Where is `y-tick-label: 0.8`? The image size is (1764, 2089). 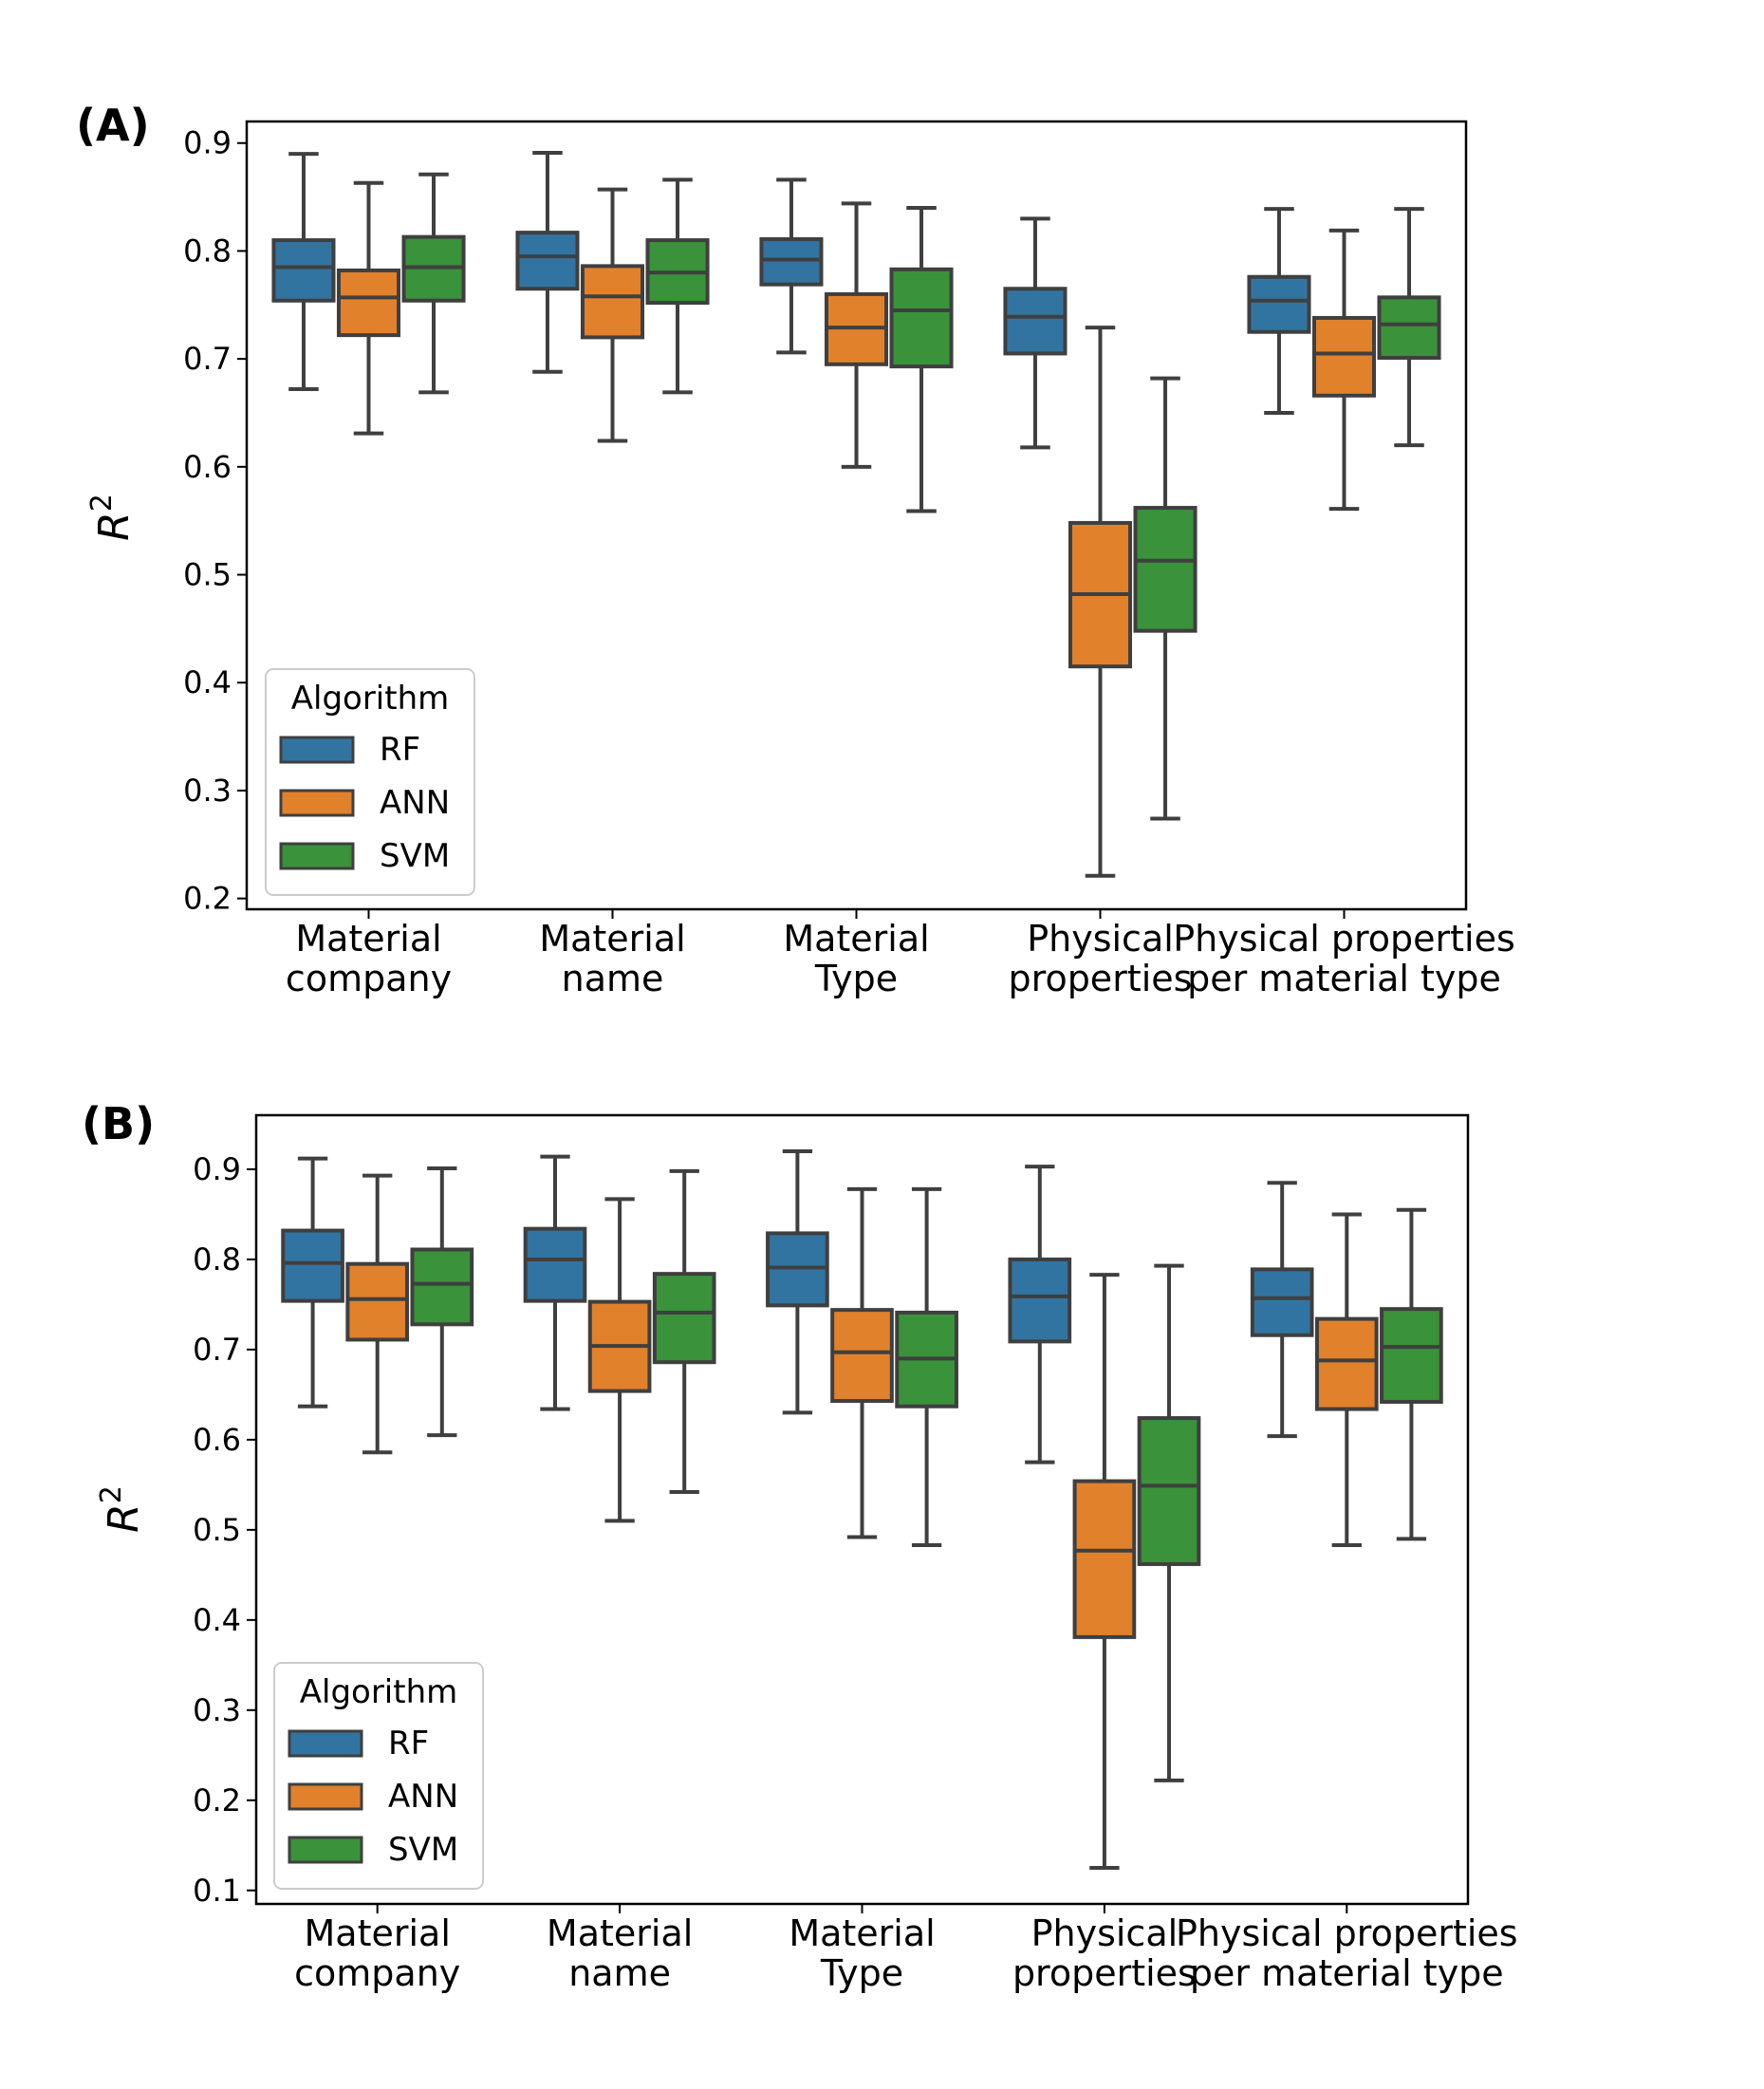
y-tick-label: 0.8 is located at coordinates (217, 1259).